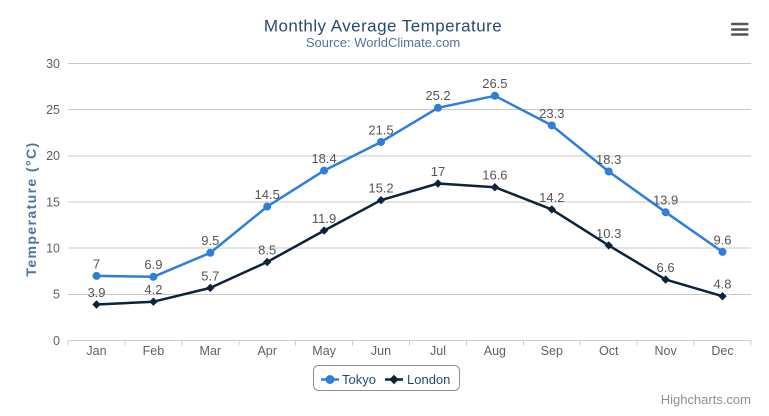 Image resolution: width=769 pixels, height=416 pixels. Describe the element at coordinates (495, 351) in the screenshot. I see `svg-text: Aug` at that location.